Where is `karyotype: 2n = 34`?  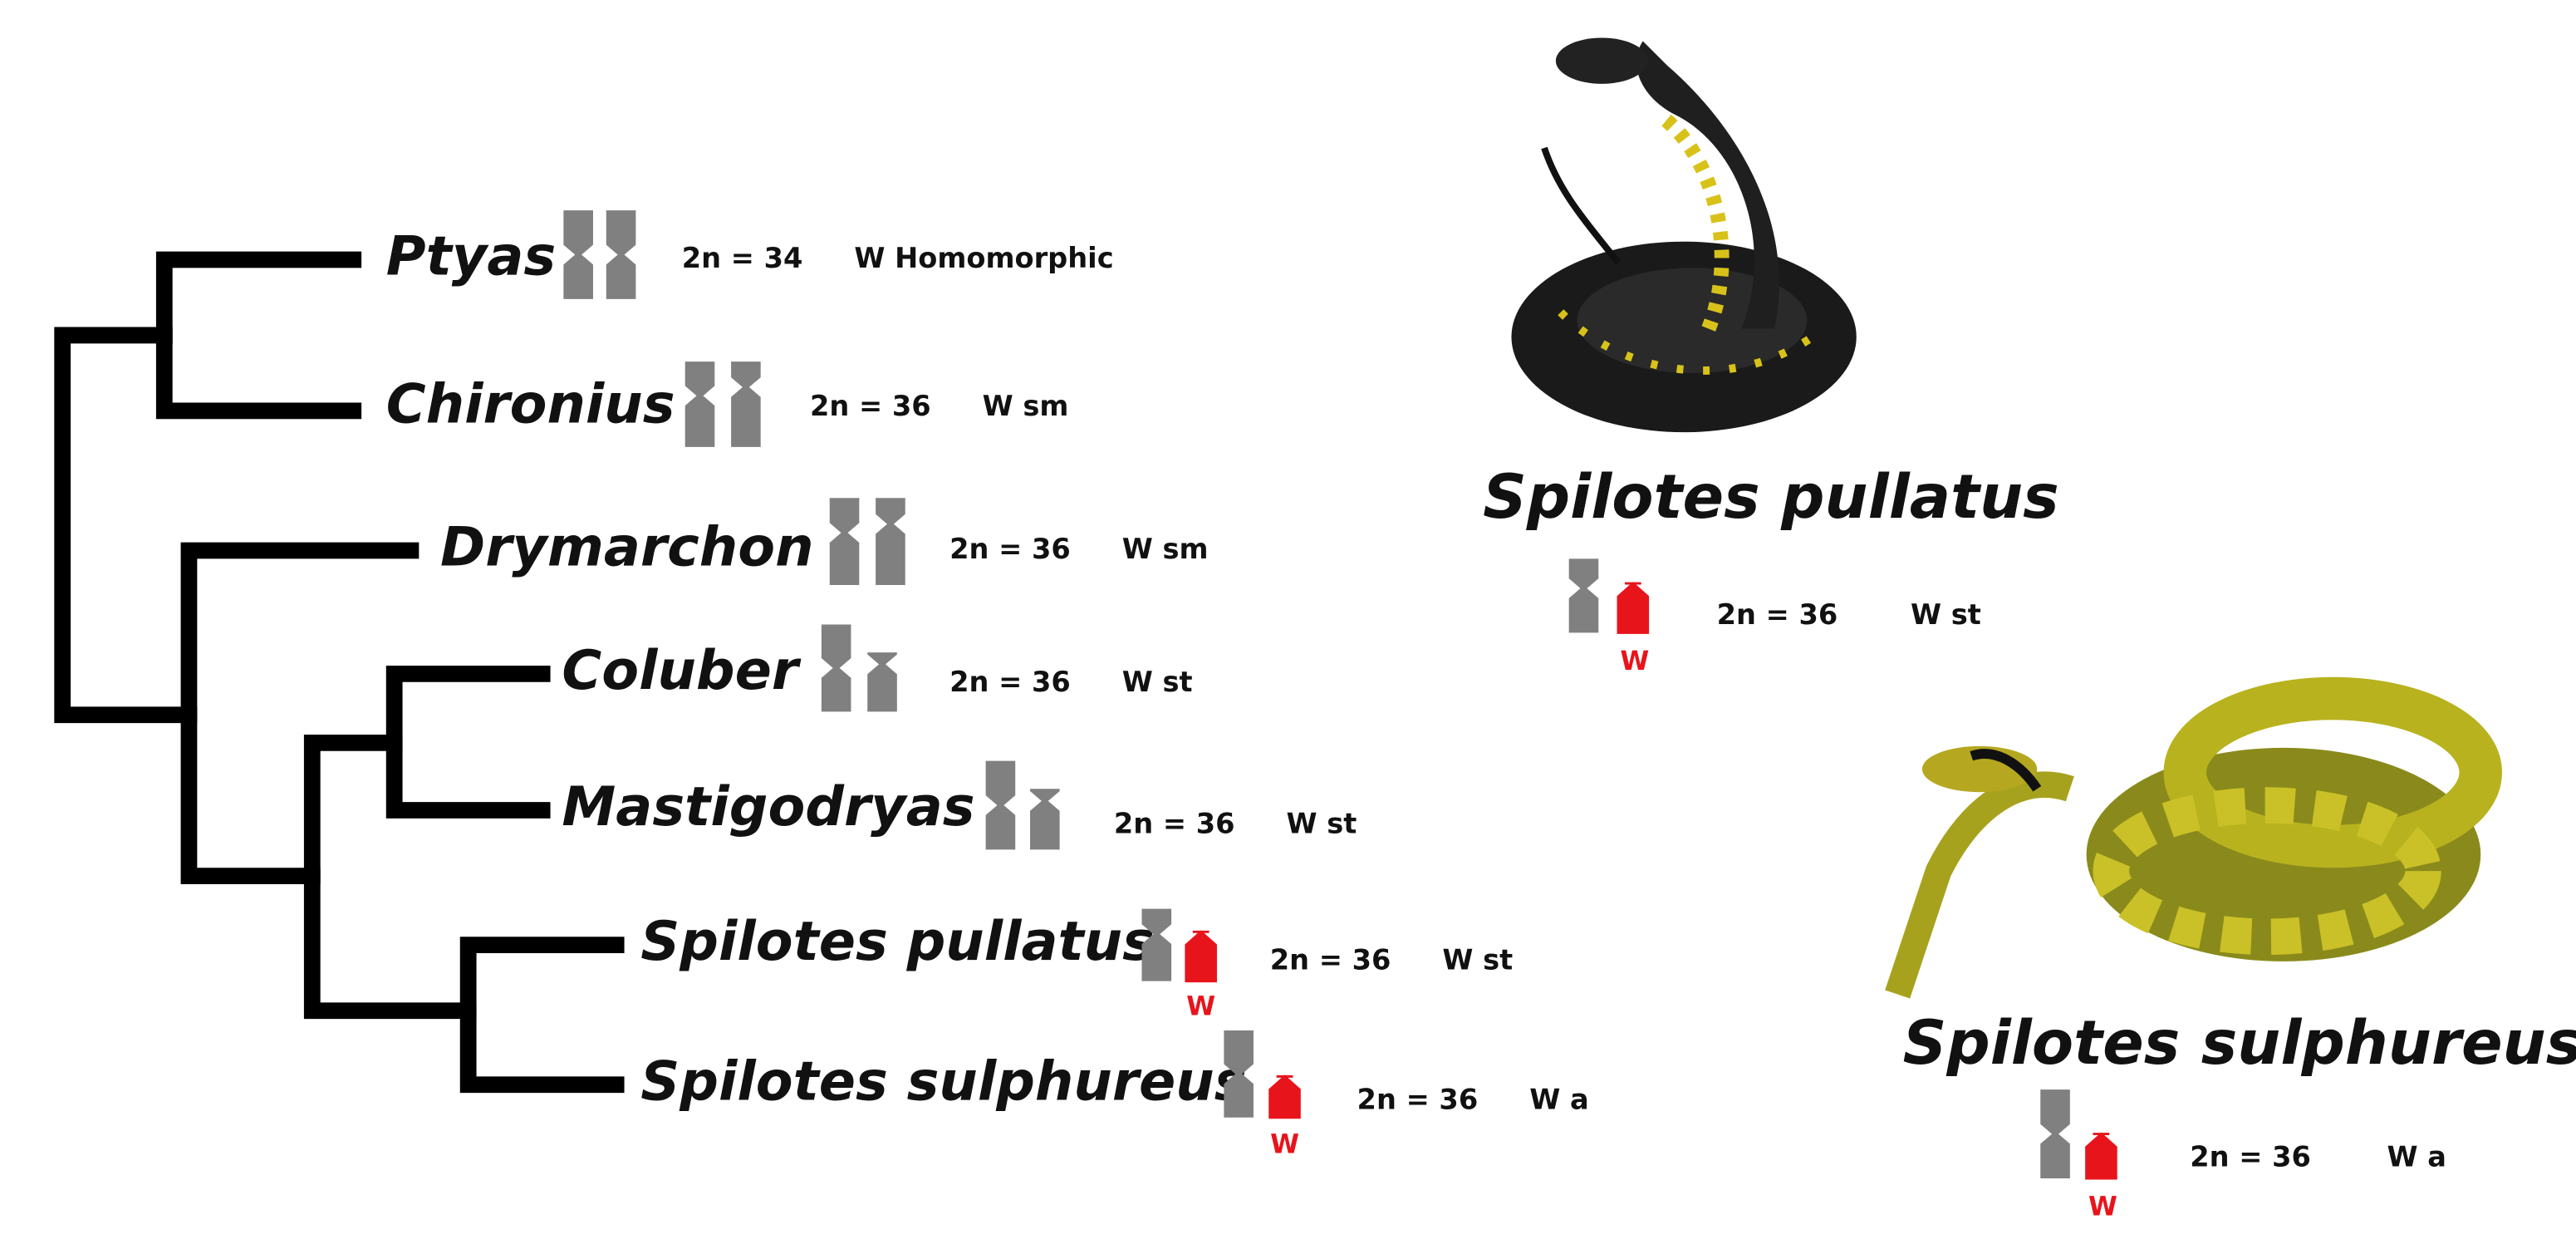
karyotype: 2n = 34 is located at coordinates (742, 258).